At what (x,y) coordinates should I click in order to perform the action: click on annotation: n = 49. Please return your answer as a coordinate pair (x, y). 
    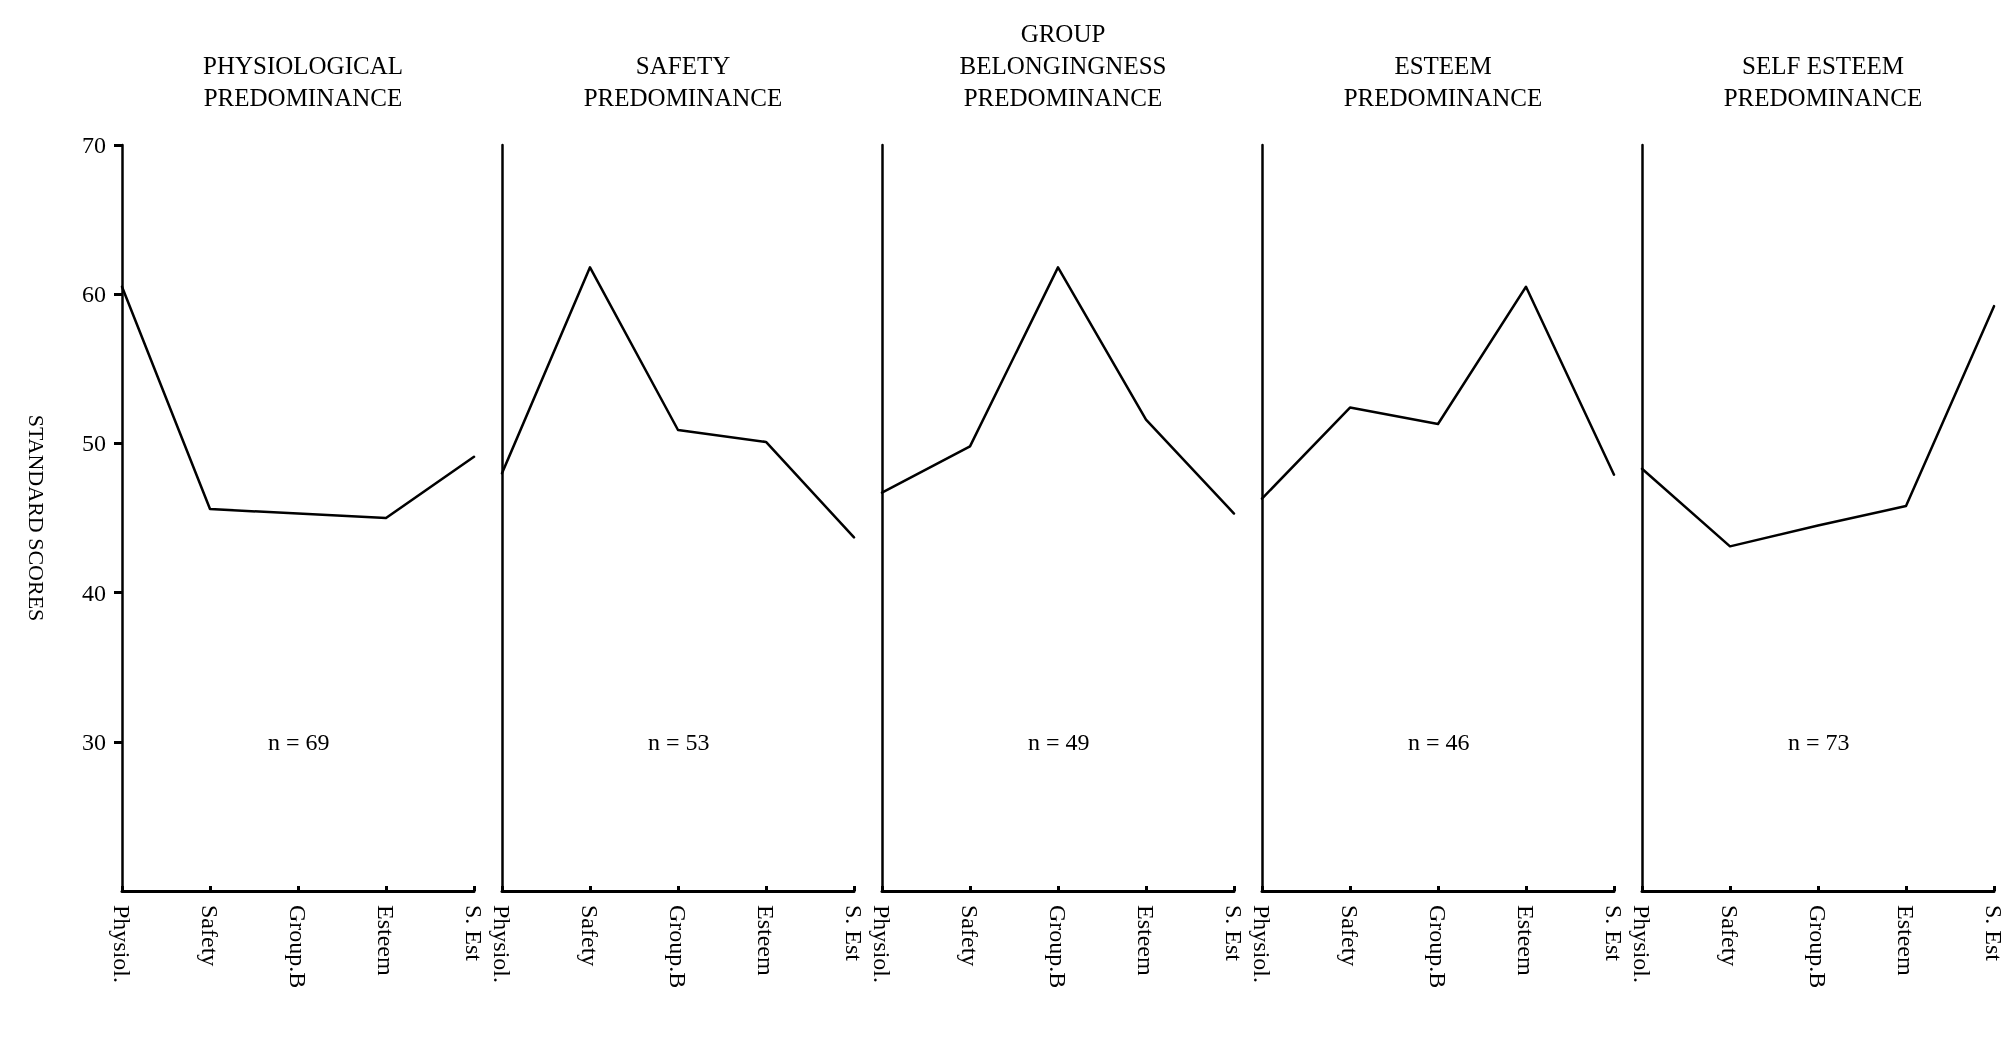
    Looking at the image, I should click on (1059, 742).